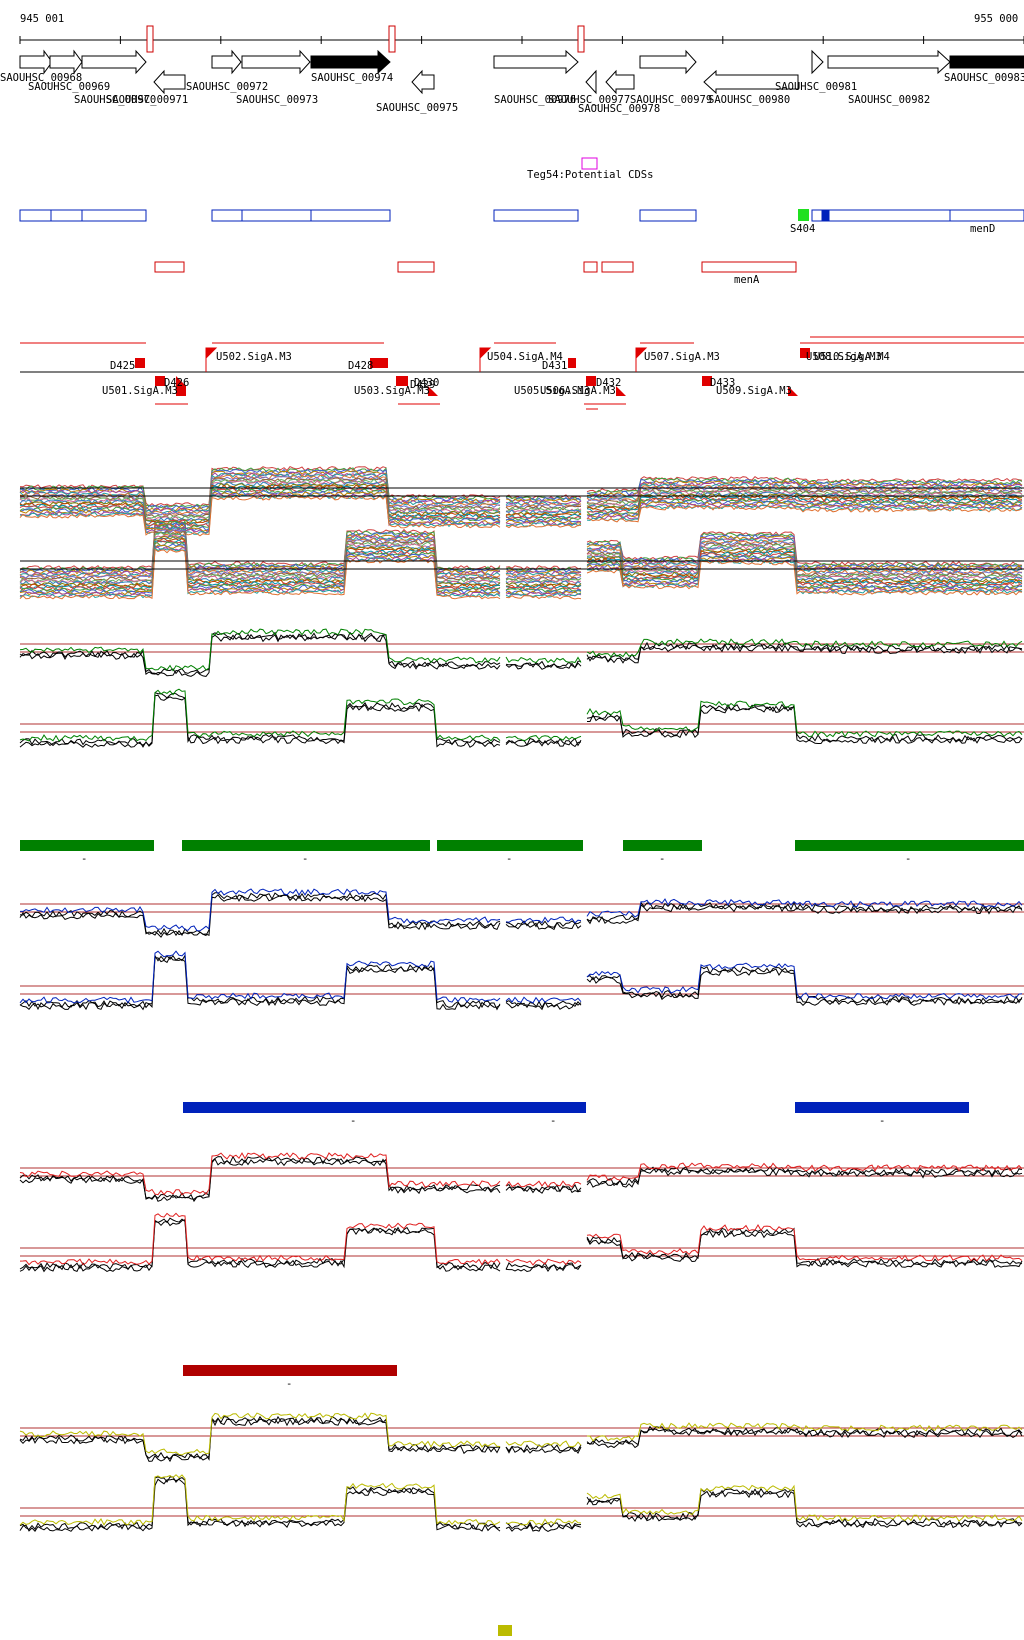 The height and width of the screenshot is (1640, 1024). I want to click on promoter-label: U503.SigA.M3, so click(392, 391).